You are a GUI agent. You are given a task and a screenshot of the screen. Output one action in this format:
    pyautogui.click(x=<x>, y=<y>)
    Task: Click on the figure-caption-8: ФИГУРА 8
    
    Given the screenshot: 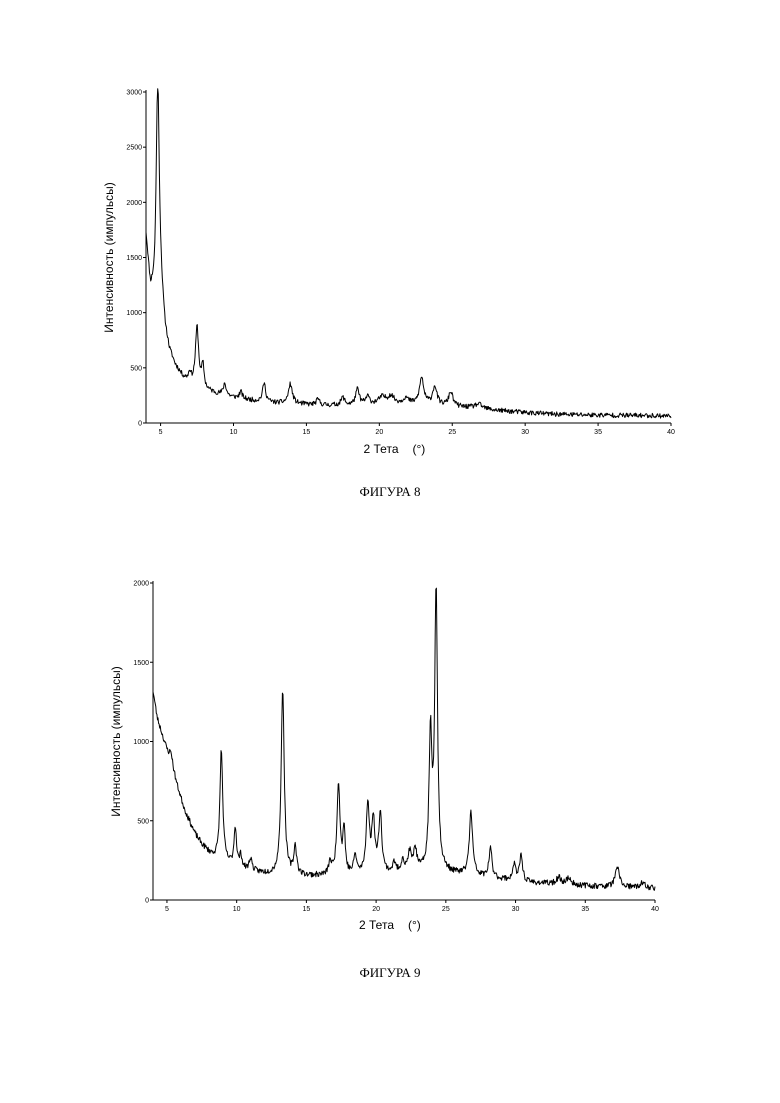 What is the action you would take?
    pyautogui.click(x=390, y=492)
    